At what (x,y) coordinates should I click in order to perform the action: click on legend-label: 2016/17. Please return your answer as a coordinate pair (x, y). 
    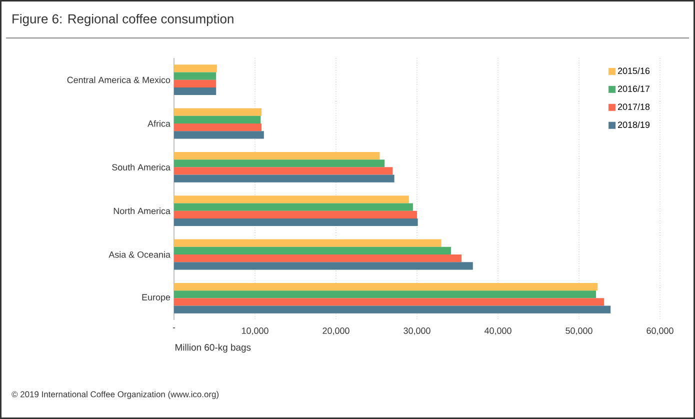
    Looking at the image, I should click on (634, 88).